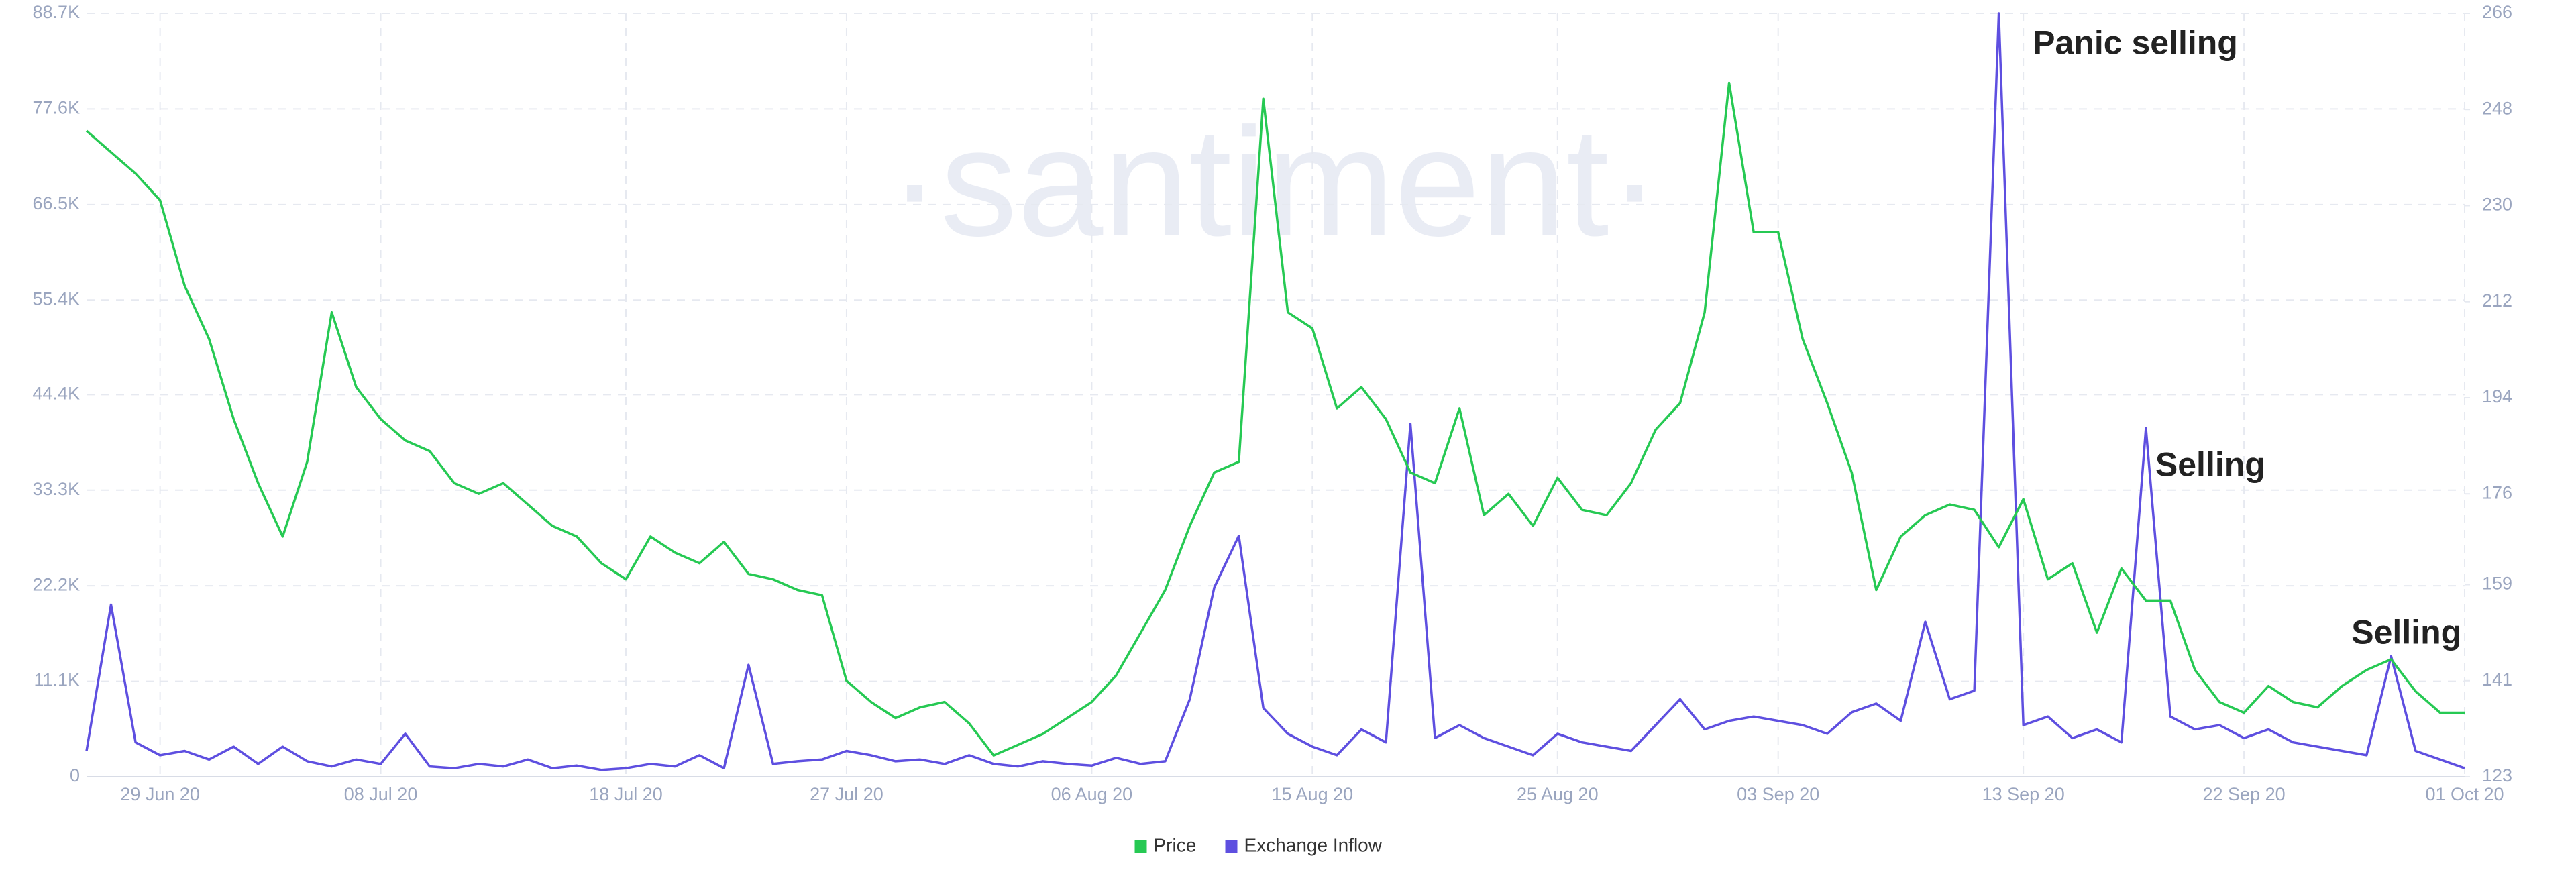  Describe the element at coordinates (56, 393) in the screenshot. I see `y-tick-label: 44.4K` at that location.